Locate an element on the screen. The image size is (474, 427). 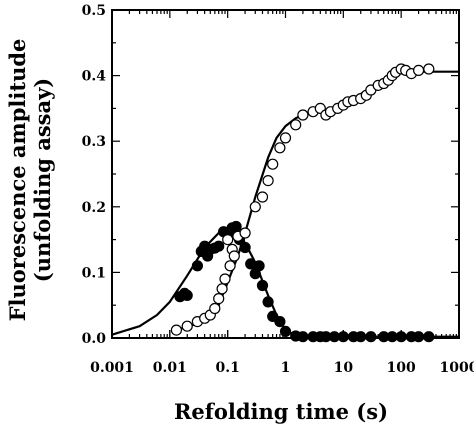
y-axis-label-line-1: Fluorescence amplitude is located at coordinates (17, 180).